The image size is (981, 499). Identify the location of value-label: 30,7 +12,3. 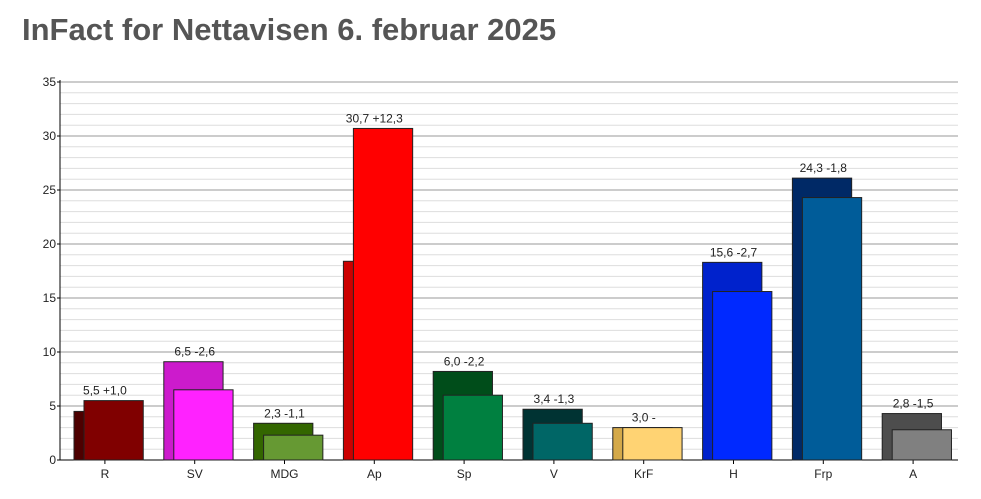
(374, 118).